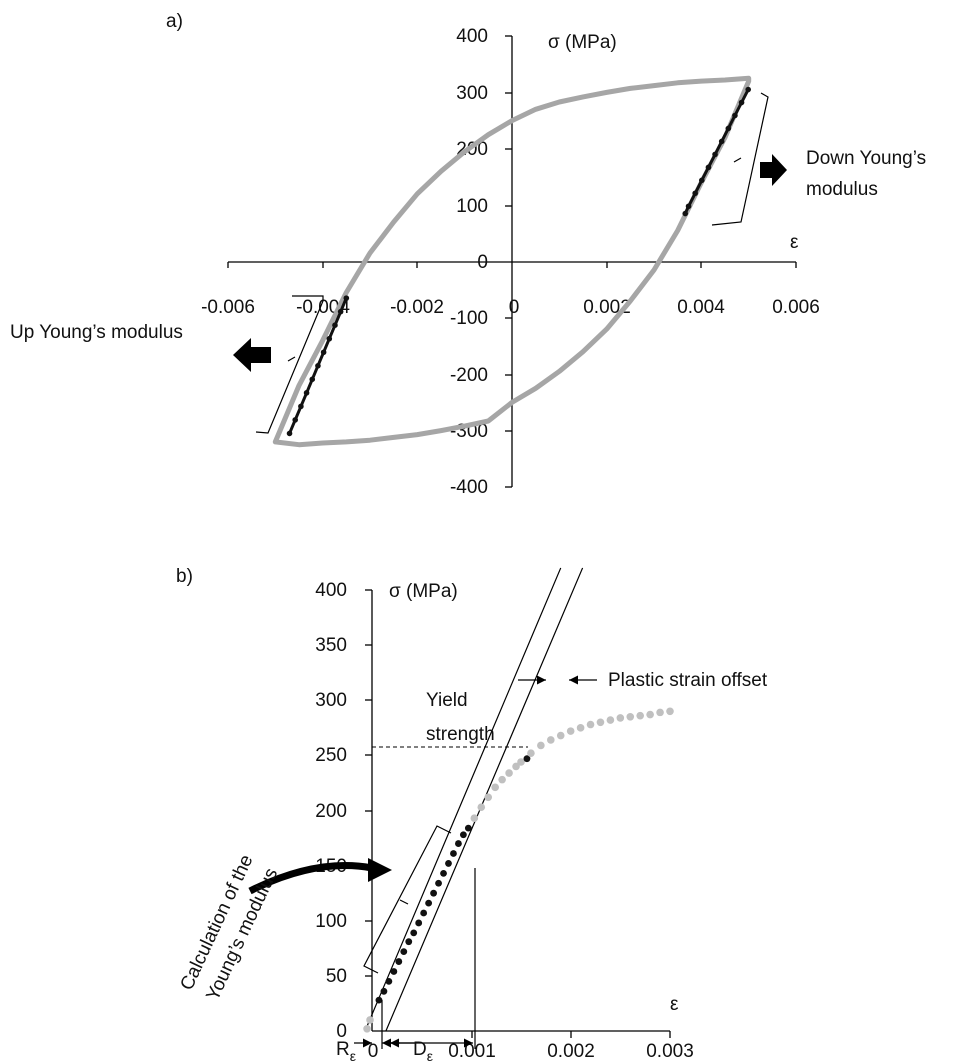 Image resolution: width=968 pixels, height=1063 pixels. What do you see at coordinates (380, 870) in the screenshot?
I see `calculation-arrow-icon` at bounding box center [380, 870].